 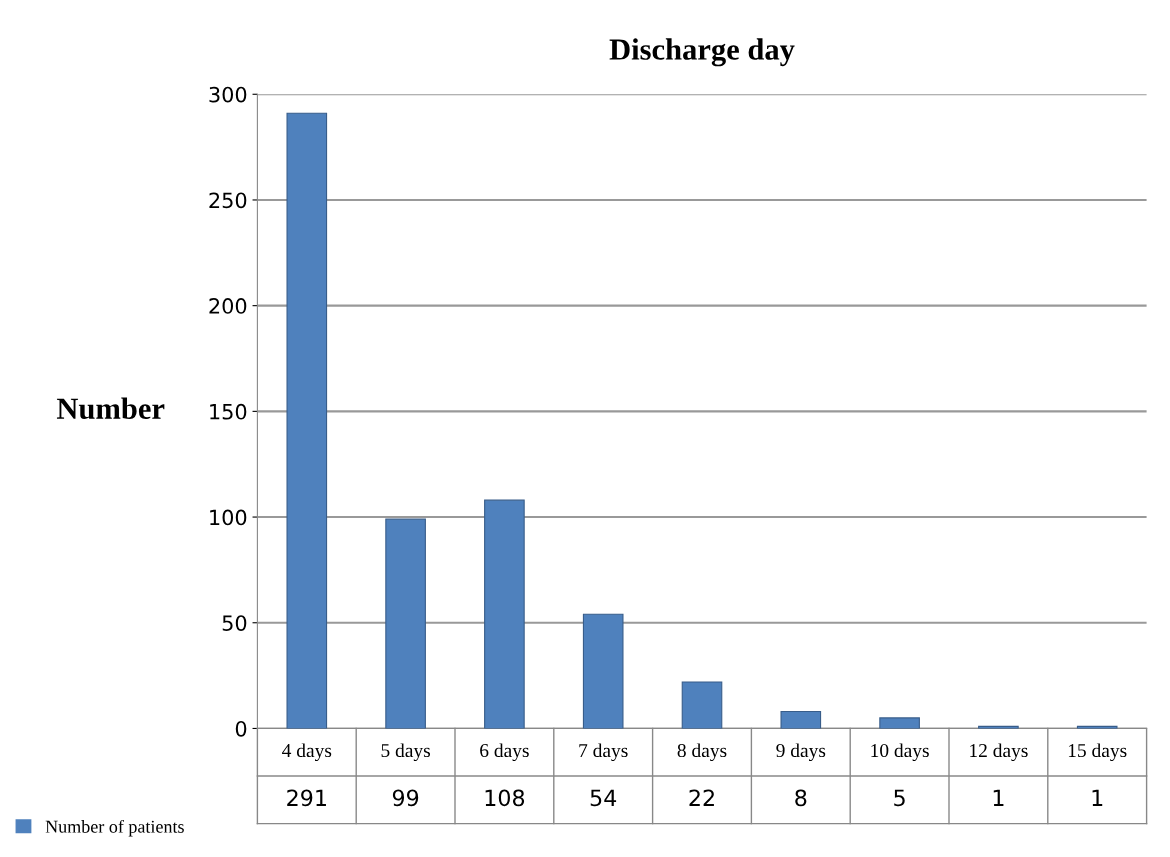 I want to click on y-tick-label: 300, so click(x=228, y=94).